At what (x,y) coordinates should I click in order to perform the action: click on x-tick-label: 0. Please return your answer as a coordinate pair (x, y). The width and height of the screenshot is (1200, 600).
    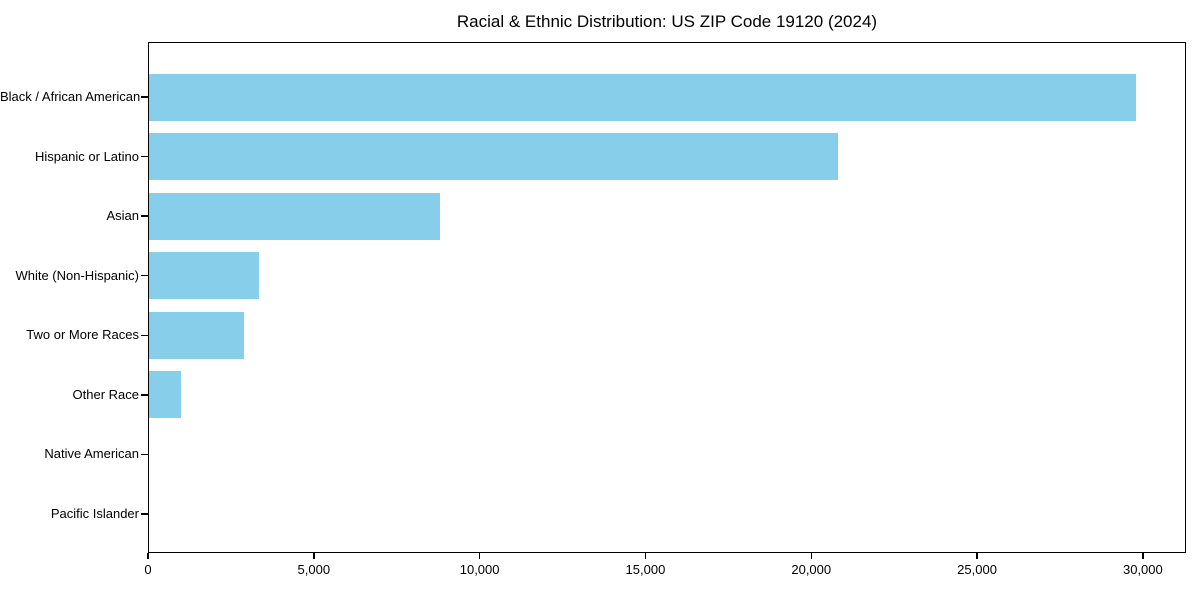
    Looking at the image, I should click on (148, 569).